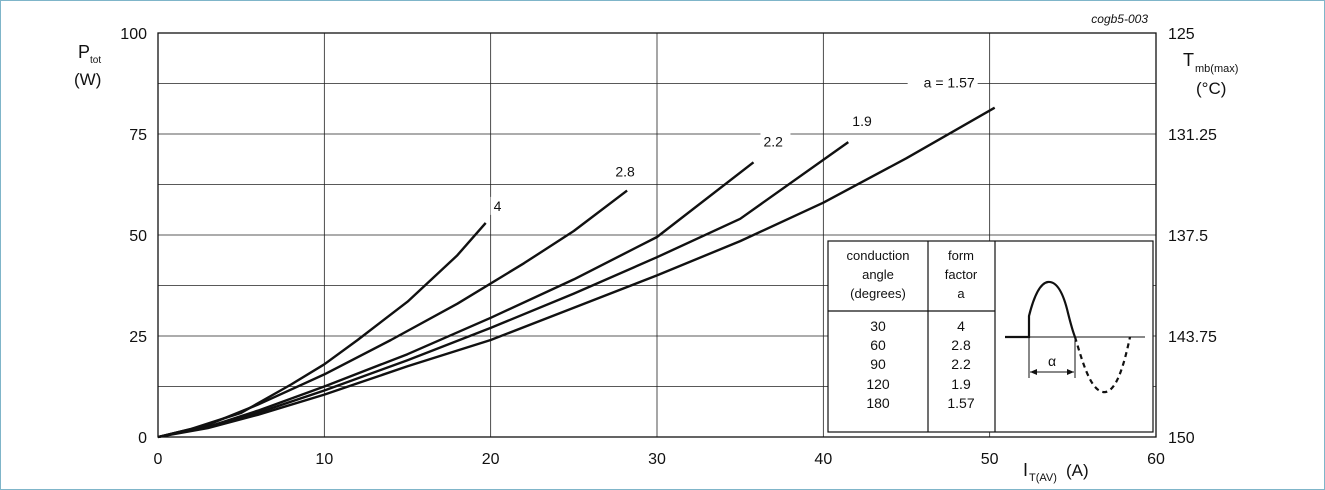  What do you see at coordinates (878, 255) in the screenshot?
I see `table-header-angle-1: conduction` at bounding box center [878, 255].